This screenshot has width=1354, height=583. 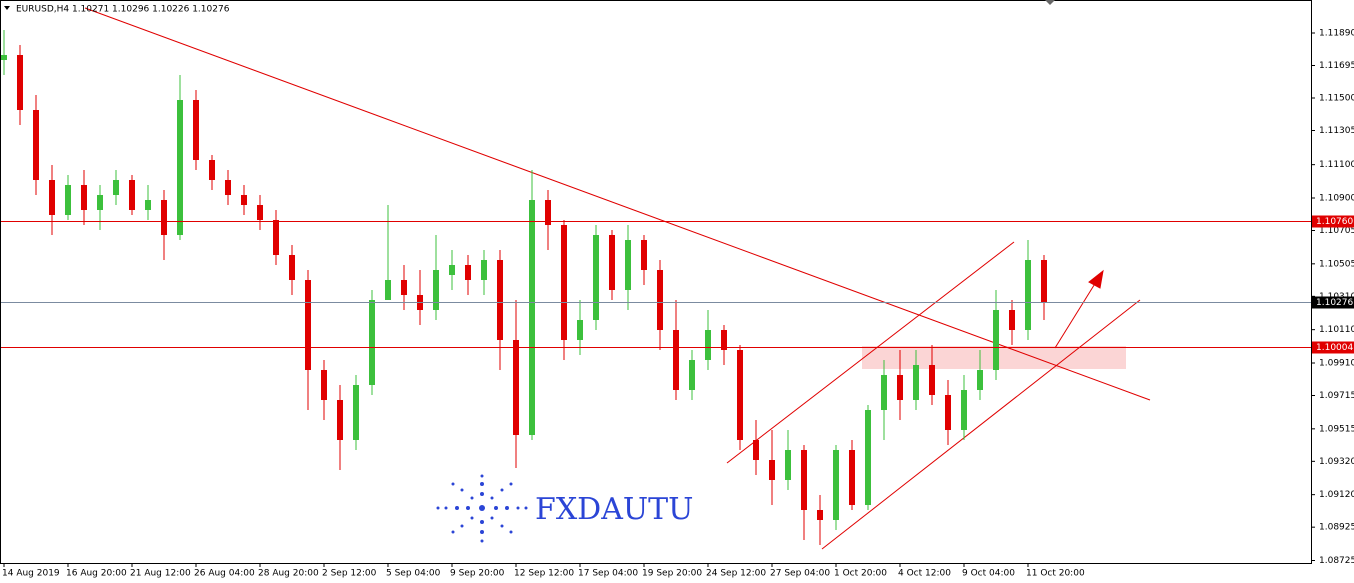 What do you see at coordinates (31, 574) in the screenshot?
I see `x-tick-label: 14 Aug 2019` at bounding box center [31, 574].